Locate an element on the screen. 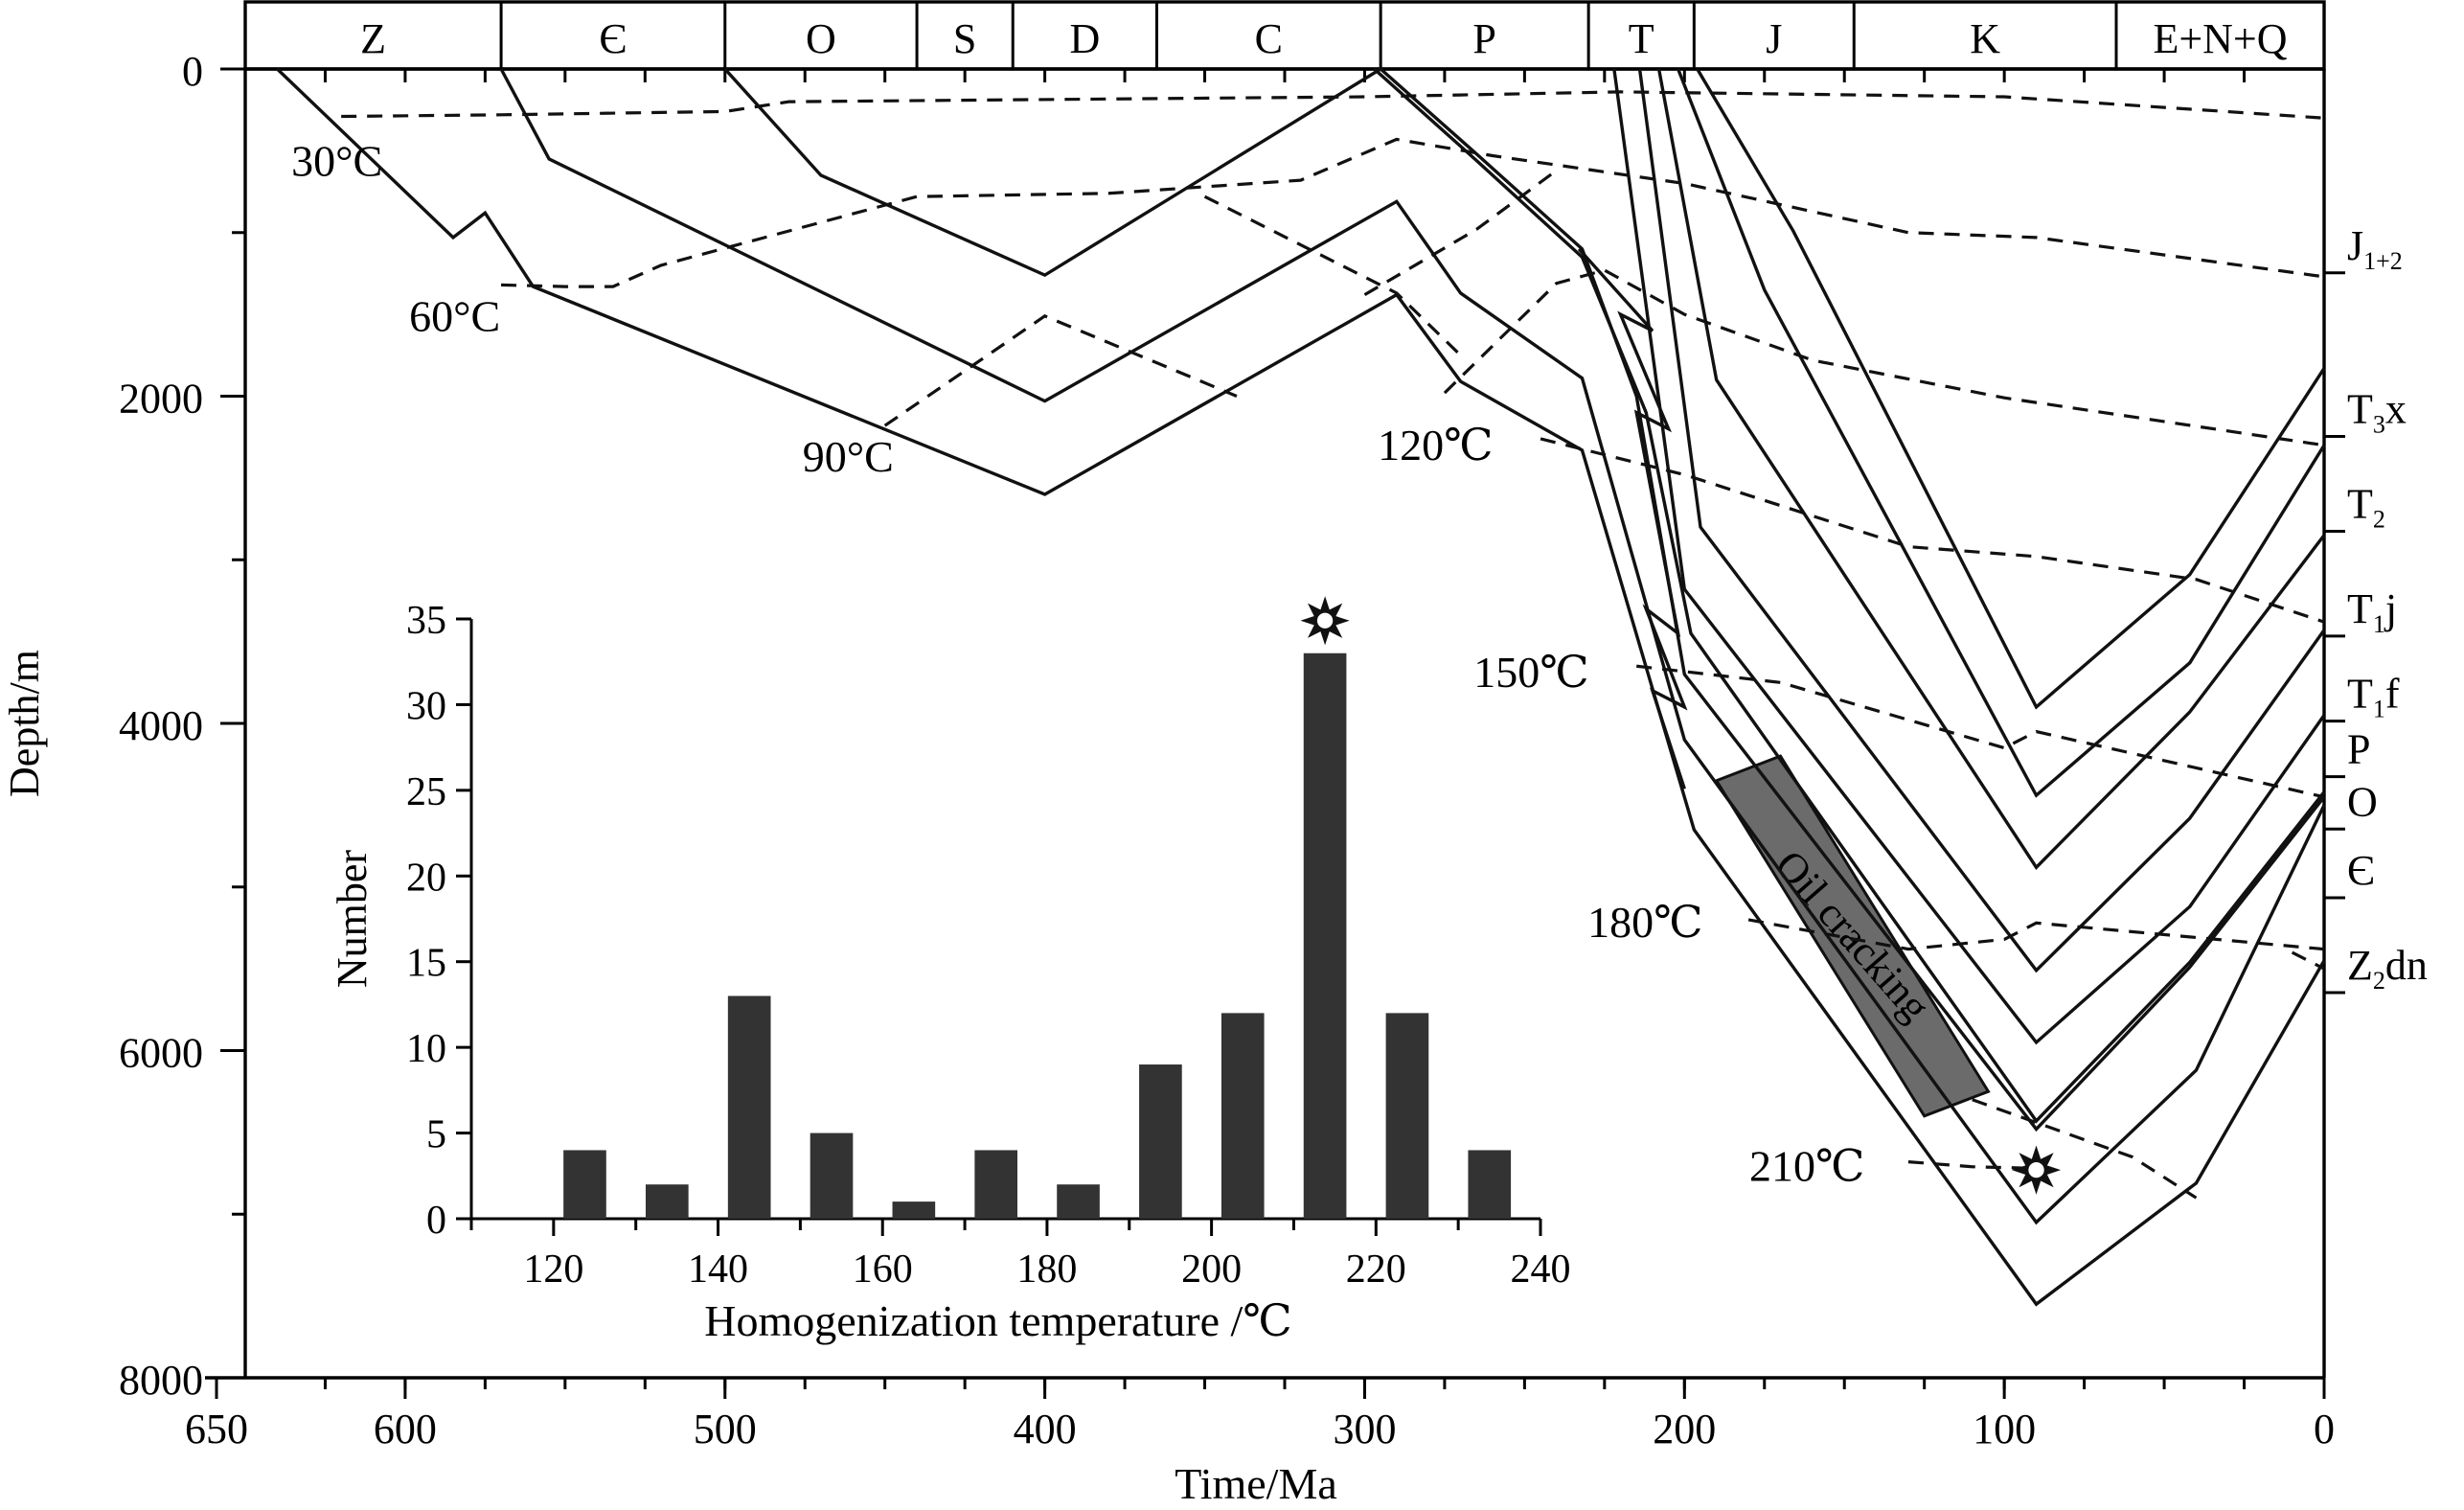 The height and width of the screenshot is (1510, 2464). period-label: C is located at coordinates (1269, 38).